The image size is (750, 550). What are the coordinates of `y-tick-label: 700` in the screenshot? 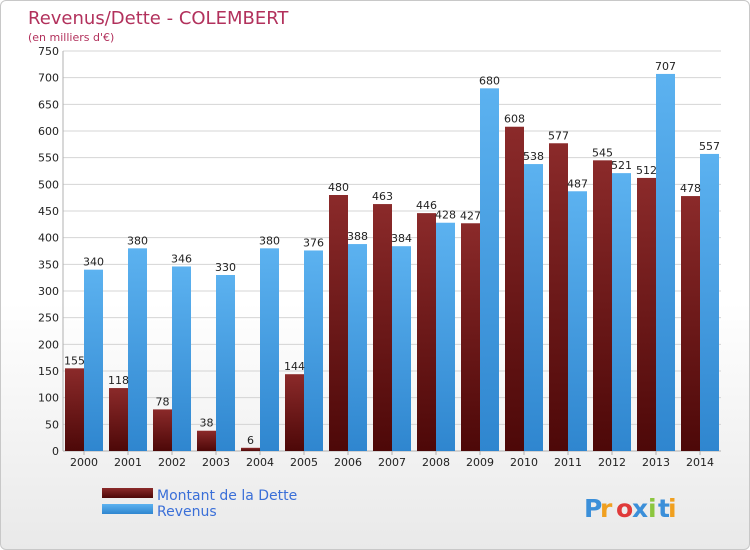 It's located at (48, 78).